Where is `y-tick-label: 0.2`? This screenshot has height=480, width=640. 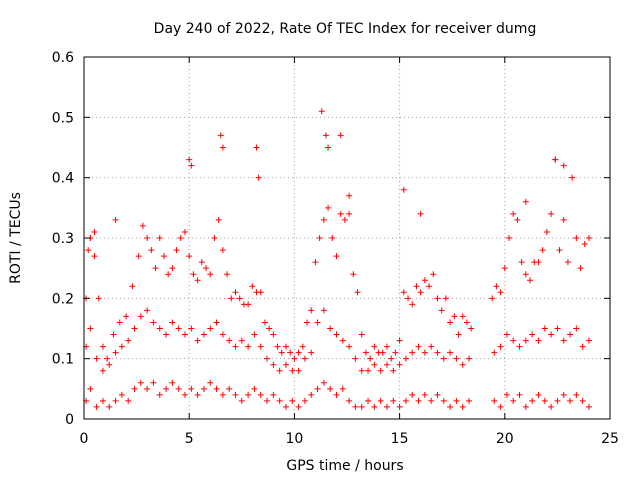 y-tick-label: 0.2 is located at coordinates (63, 299).